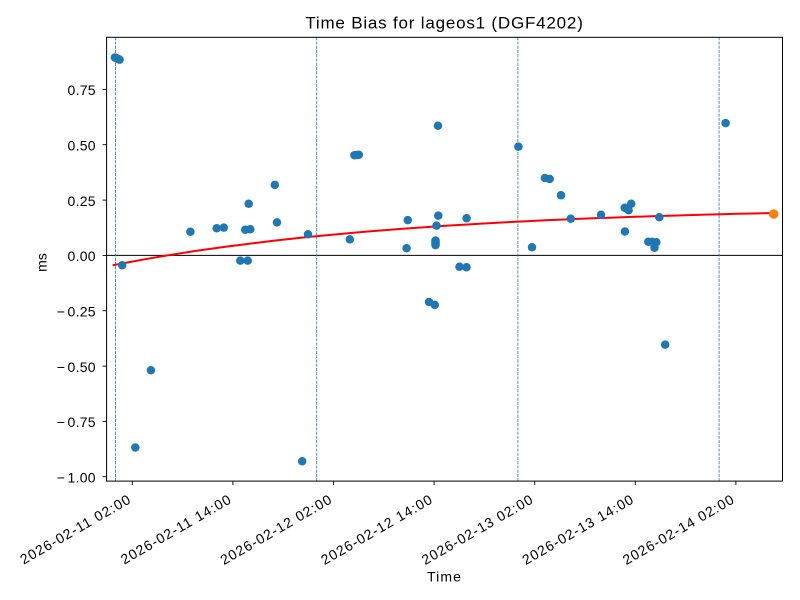 The height and width of the screenshot is (600, 800). I want to click on svg-text: −0.50, so click(76, 367).